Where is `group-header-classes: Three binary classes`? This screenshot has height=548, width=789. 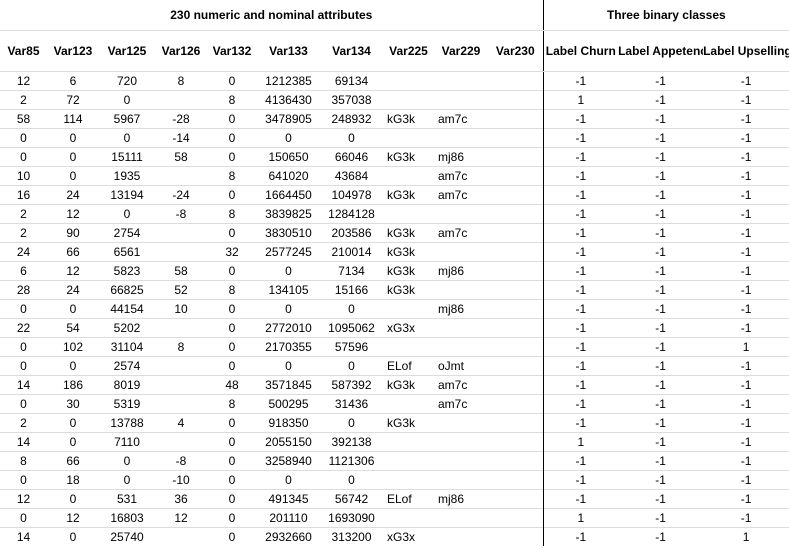 group-header-classes: Three binary classes is located at coordinates (666, 15).